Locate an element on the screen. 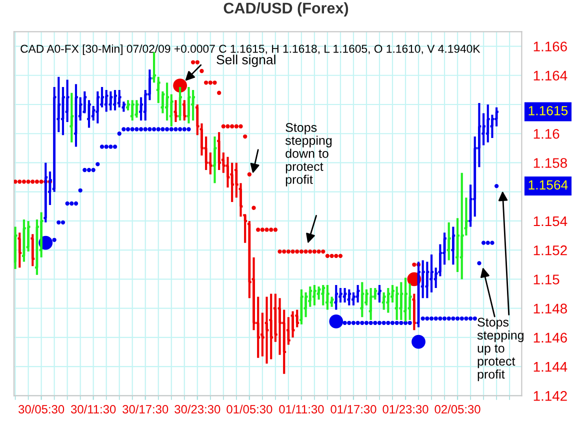 The height and width of the screenshot is (428, 572). annotation: Stops stepping down to protect profit is located at coordinates (308, 154).